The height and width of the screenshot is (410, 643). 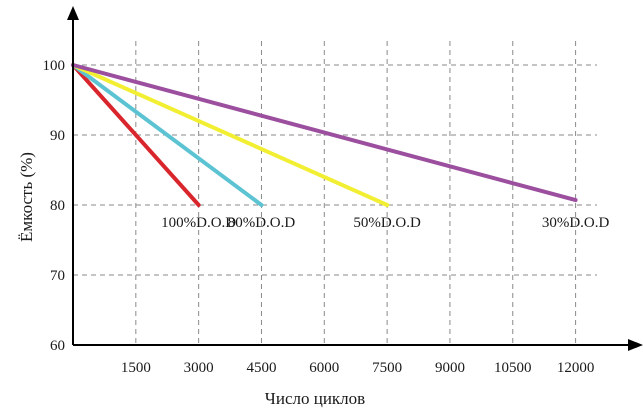 I want to click on x-tick-label: 3000, so click(x=199, y=368).